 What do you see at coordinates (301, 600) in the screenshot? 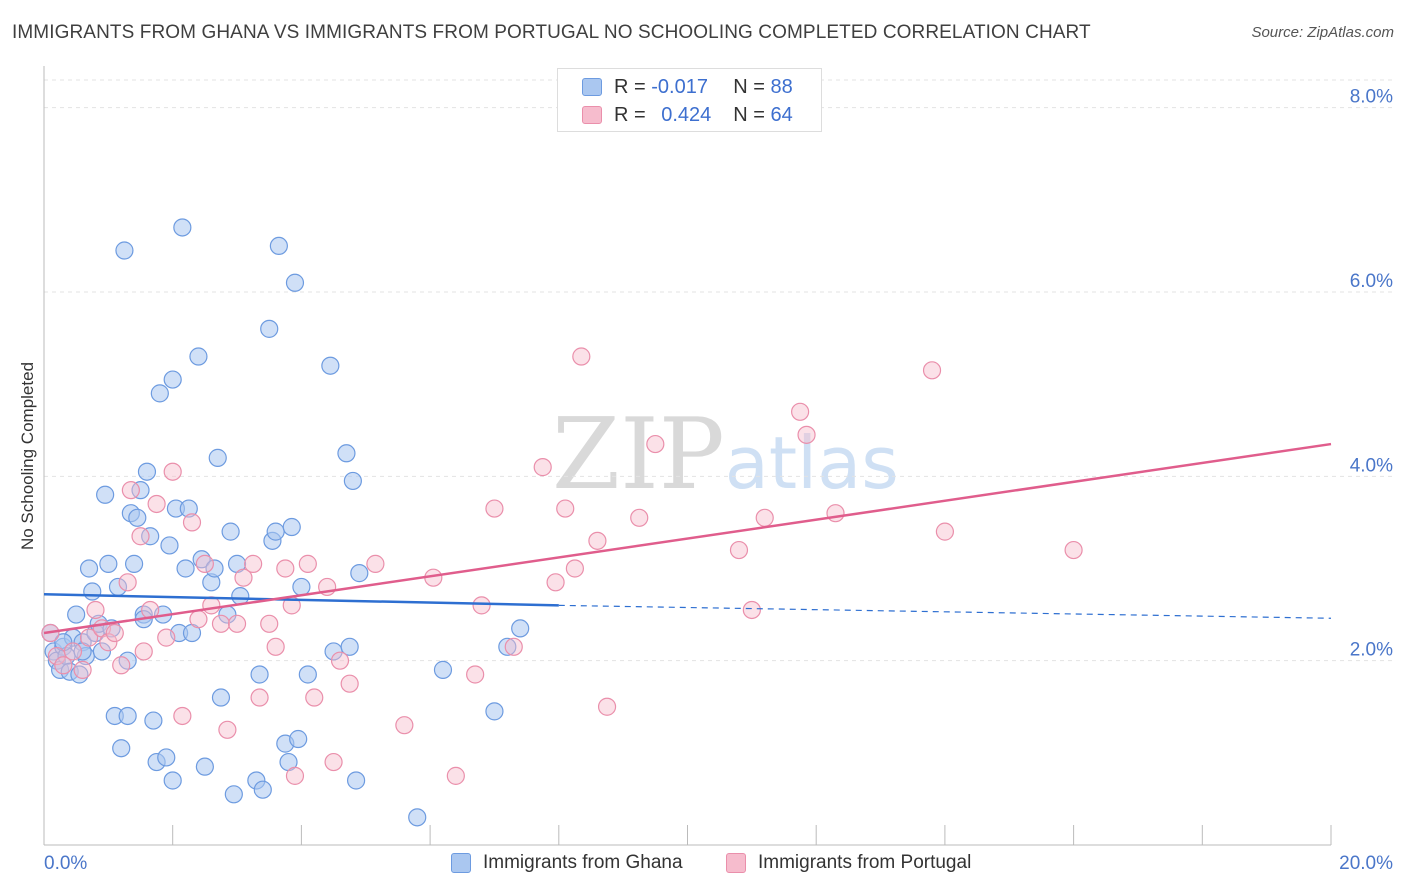
I see `ghana-trend-line` at bounding box center [301, 600].